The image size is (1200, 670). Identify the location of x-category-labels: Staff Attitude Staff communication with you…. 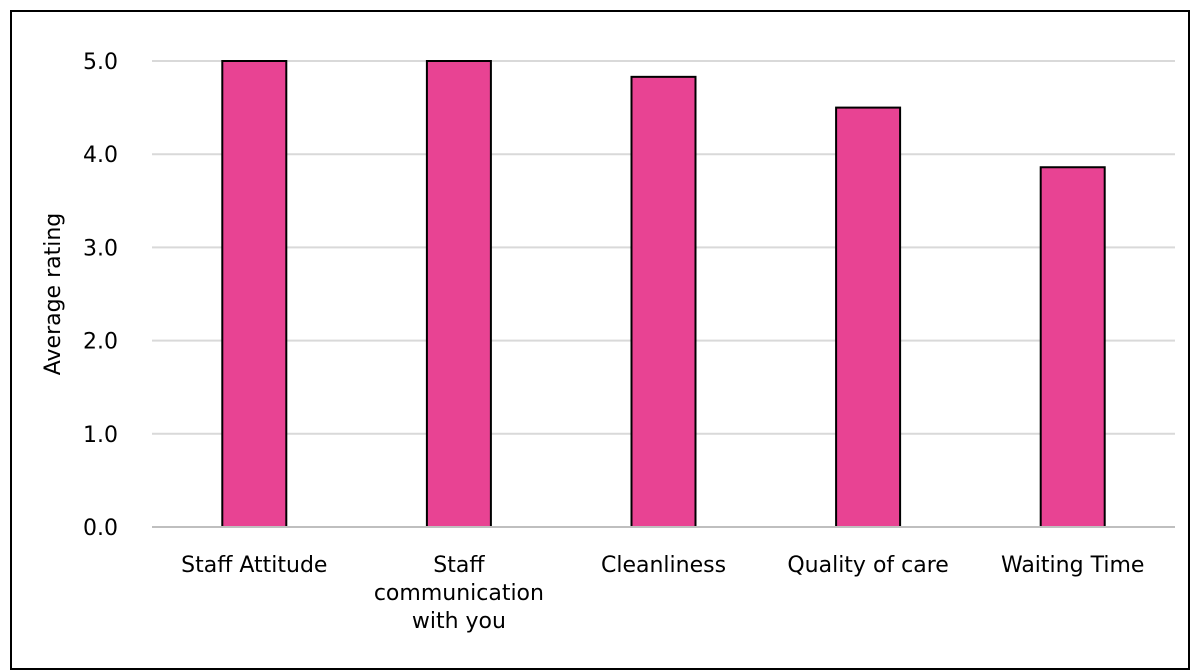
(662, 593).